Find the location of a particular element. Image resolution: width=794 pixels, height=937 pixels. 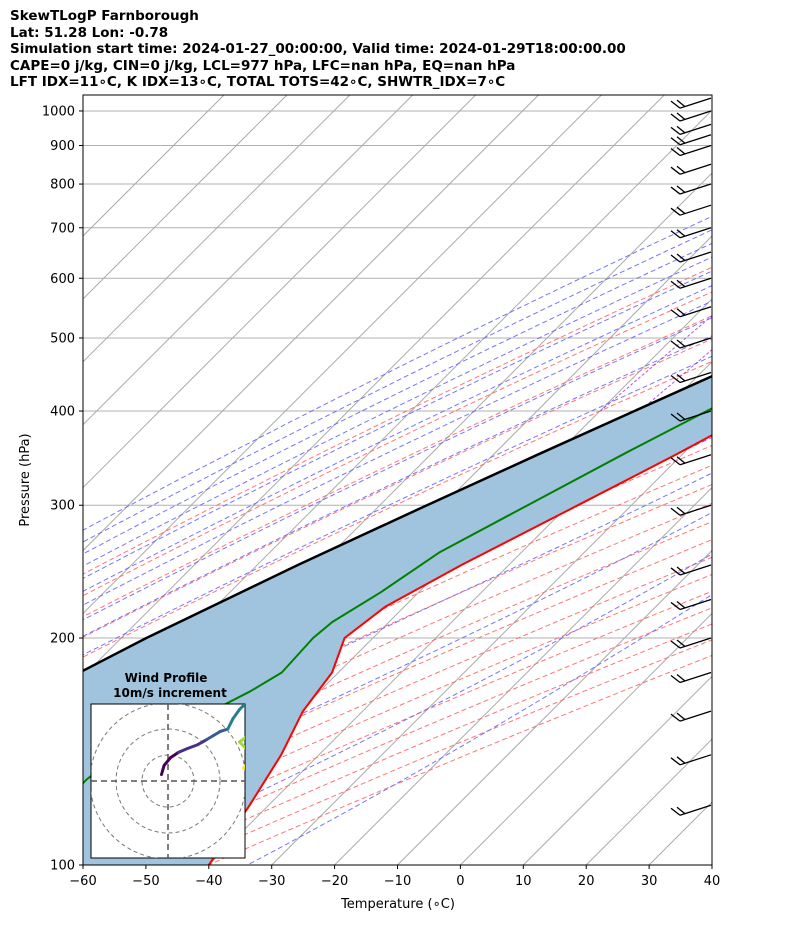

x-axis-label: Temperature (∘C) is located at coordinates (397, 904).